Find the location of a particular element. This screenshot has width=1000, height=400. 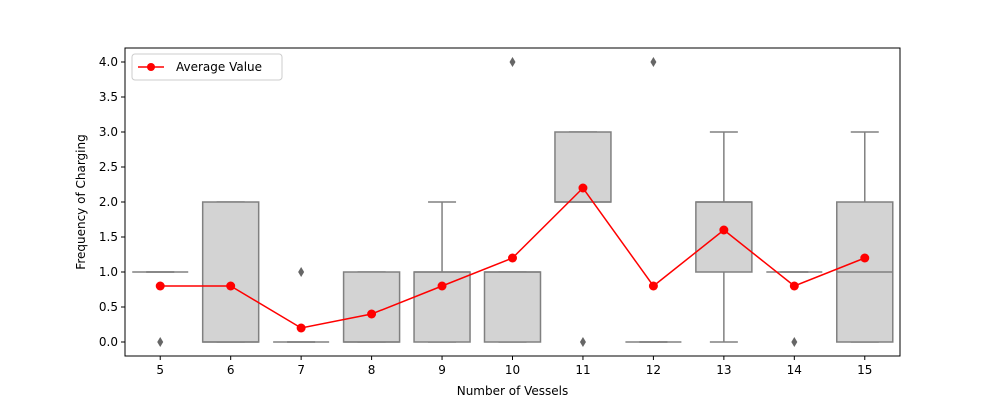

y-tick-label: 2.0 is located at coordinates (108, 202).